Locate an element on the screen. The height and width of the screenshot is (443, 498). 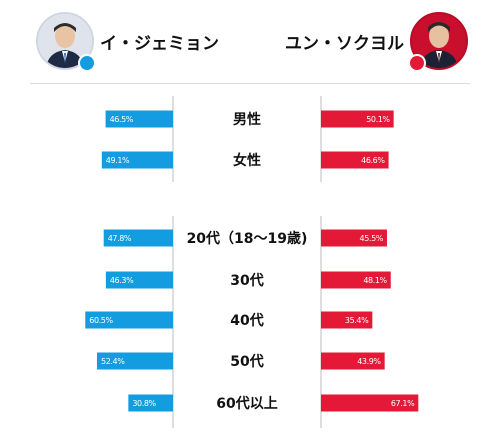
data-label-left: 30.8% is located at coordinates (144, 403).